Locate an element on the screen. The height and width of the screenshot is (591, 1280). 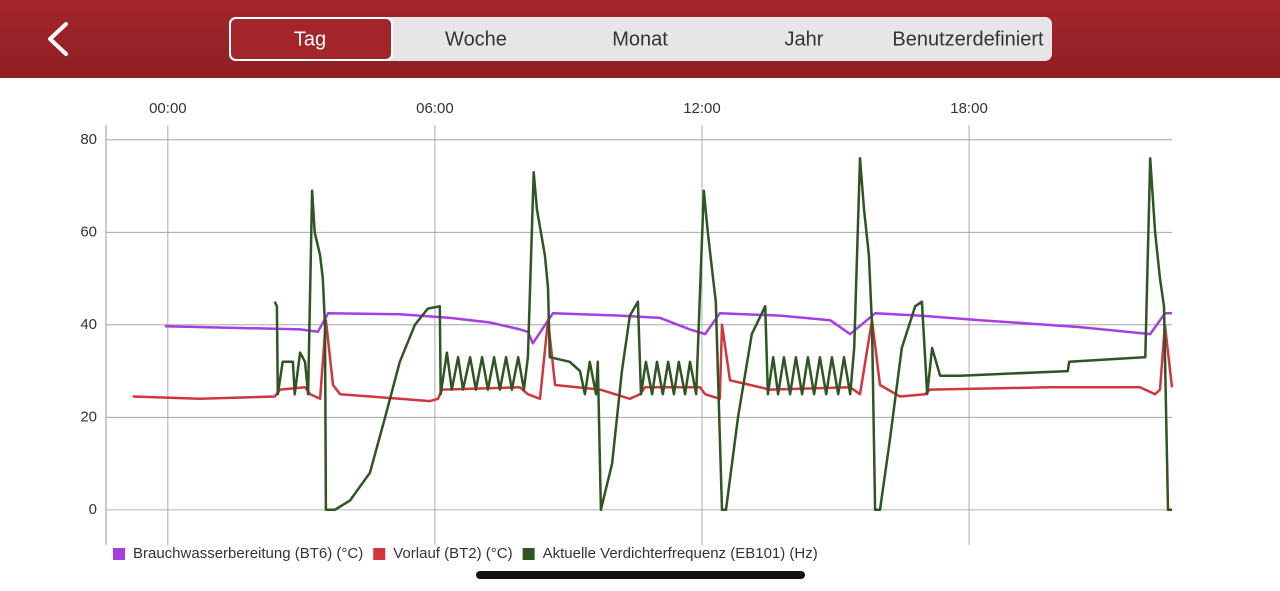
legend-label: Aktuelle Verdichterfrequenz (EB101) (Hz) is located at coordinates (680, 553).